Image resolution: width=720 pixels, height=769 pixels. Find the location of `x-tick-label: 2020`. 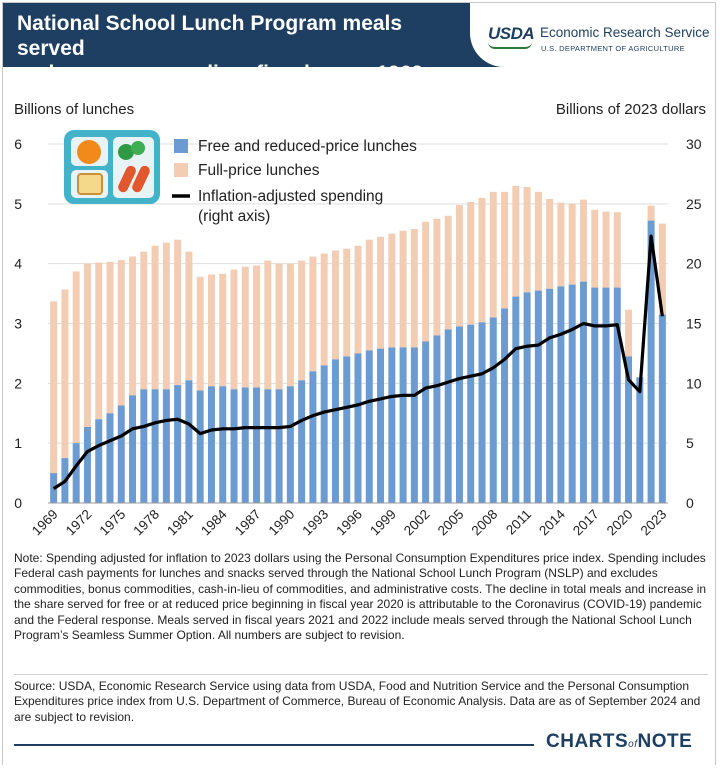

x-tick-label: 2020 is located at coordinates (620, 523).